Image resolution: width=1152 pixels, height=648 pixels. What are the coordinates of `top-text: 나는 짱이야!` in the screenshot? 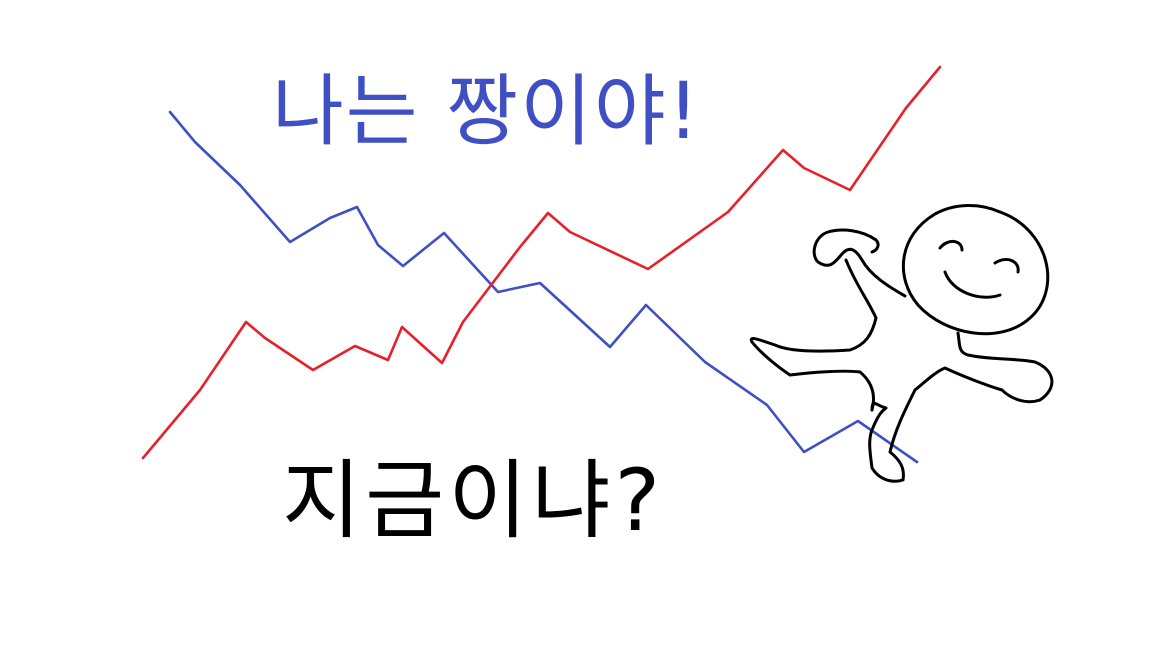 It's located at (486, 112).